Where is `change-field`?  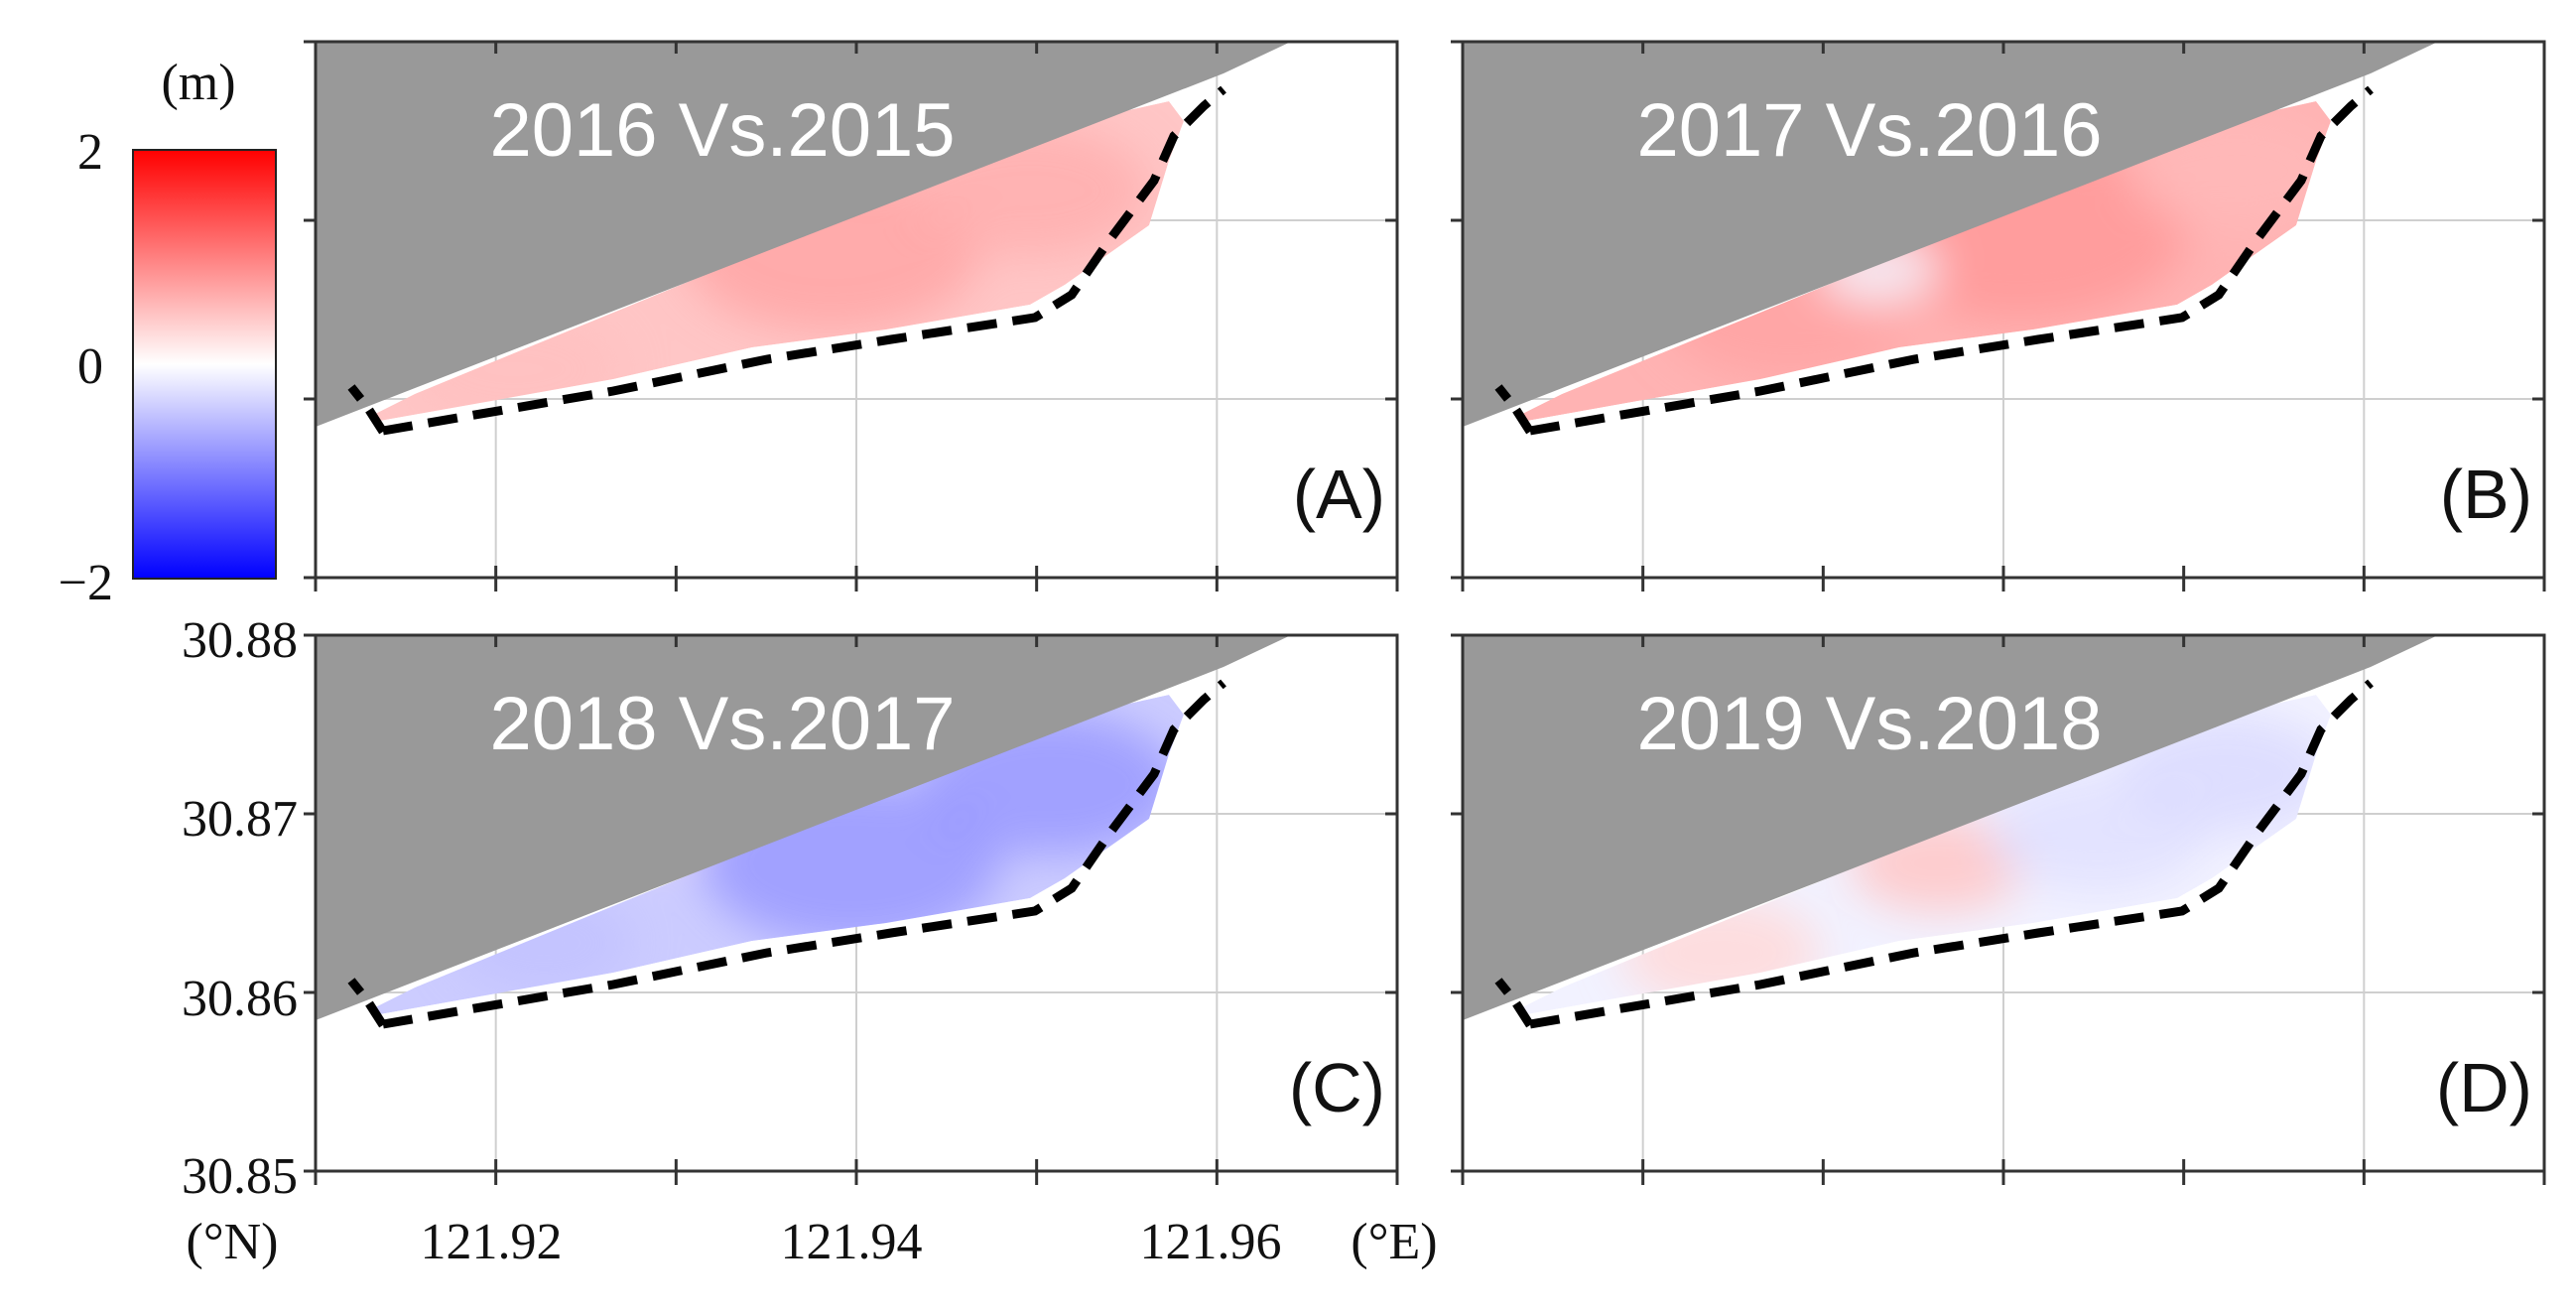 change-field is located at coordinates (780, 854).